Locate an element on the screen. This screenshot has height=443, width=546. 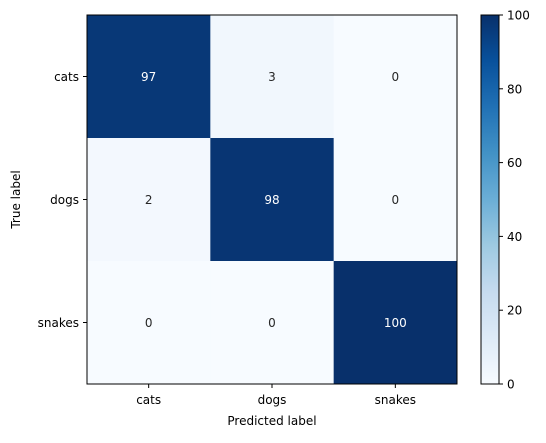
cell-snakes-dogs is located at coordinates (272, 323).